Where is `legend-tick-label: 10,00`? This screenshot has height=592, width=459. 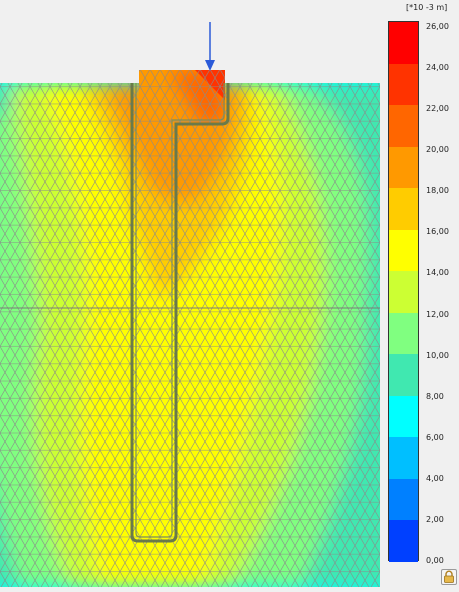
legend-tick-label: 10,00 is located at coordinates (437, 355).